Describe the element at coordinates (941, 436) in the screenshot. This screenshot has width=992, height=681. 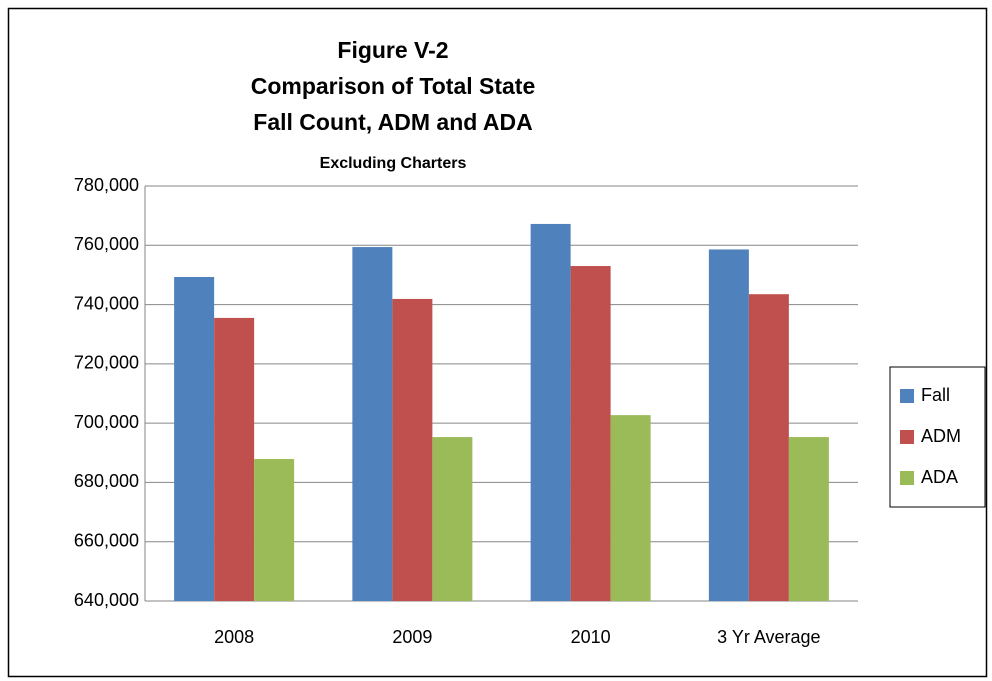
I see `legend-label: ADM` at that location.